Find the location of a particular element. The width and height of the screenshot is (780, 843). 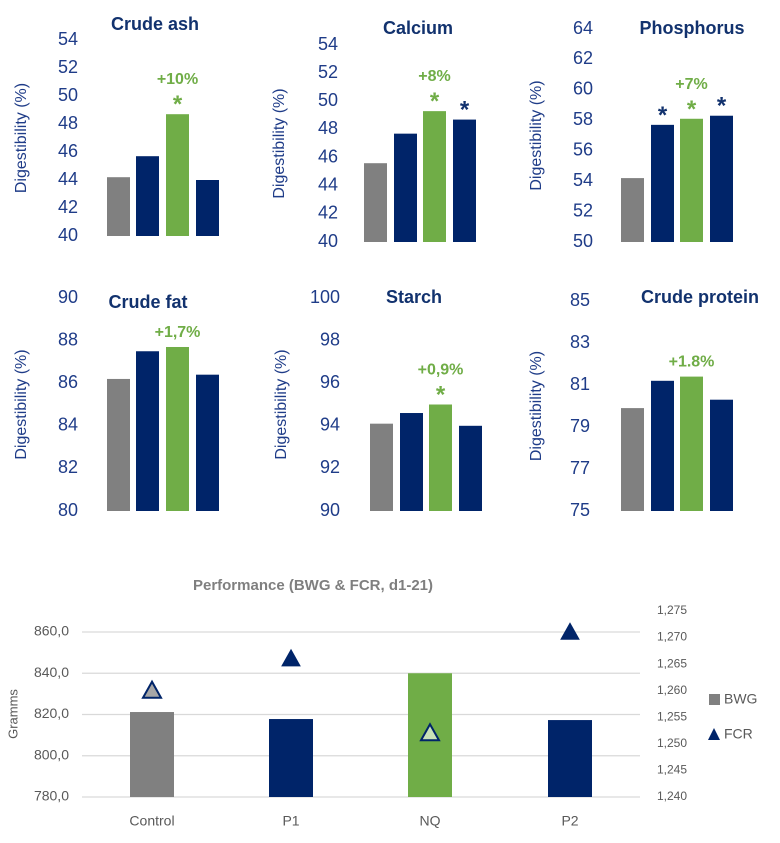

y-tick-label: 83 is located at coordinates (580, 342).